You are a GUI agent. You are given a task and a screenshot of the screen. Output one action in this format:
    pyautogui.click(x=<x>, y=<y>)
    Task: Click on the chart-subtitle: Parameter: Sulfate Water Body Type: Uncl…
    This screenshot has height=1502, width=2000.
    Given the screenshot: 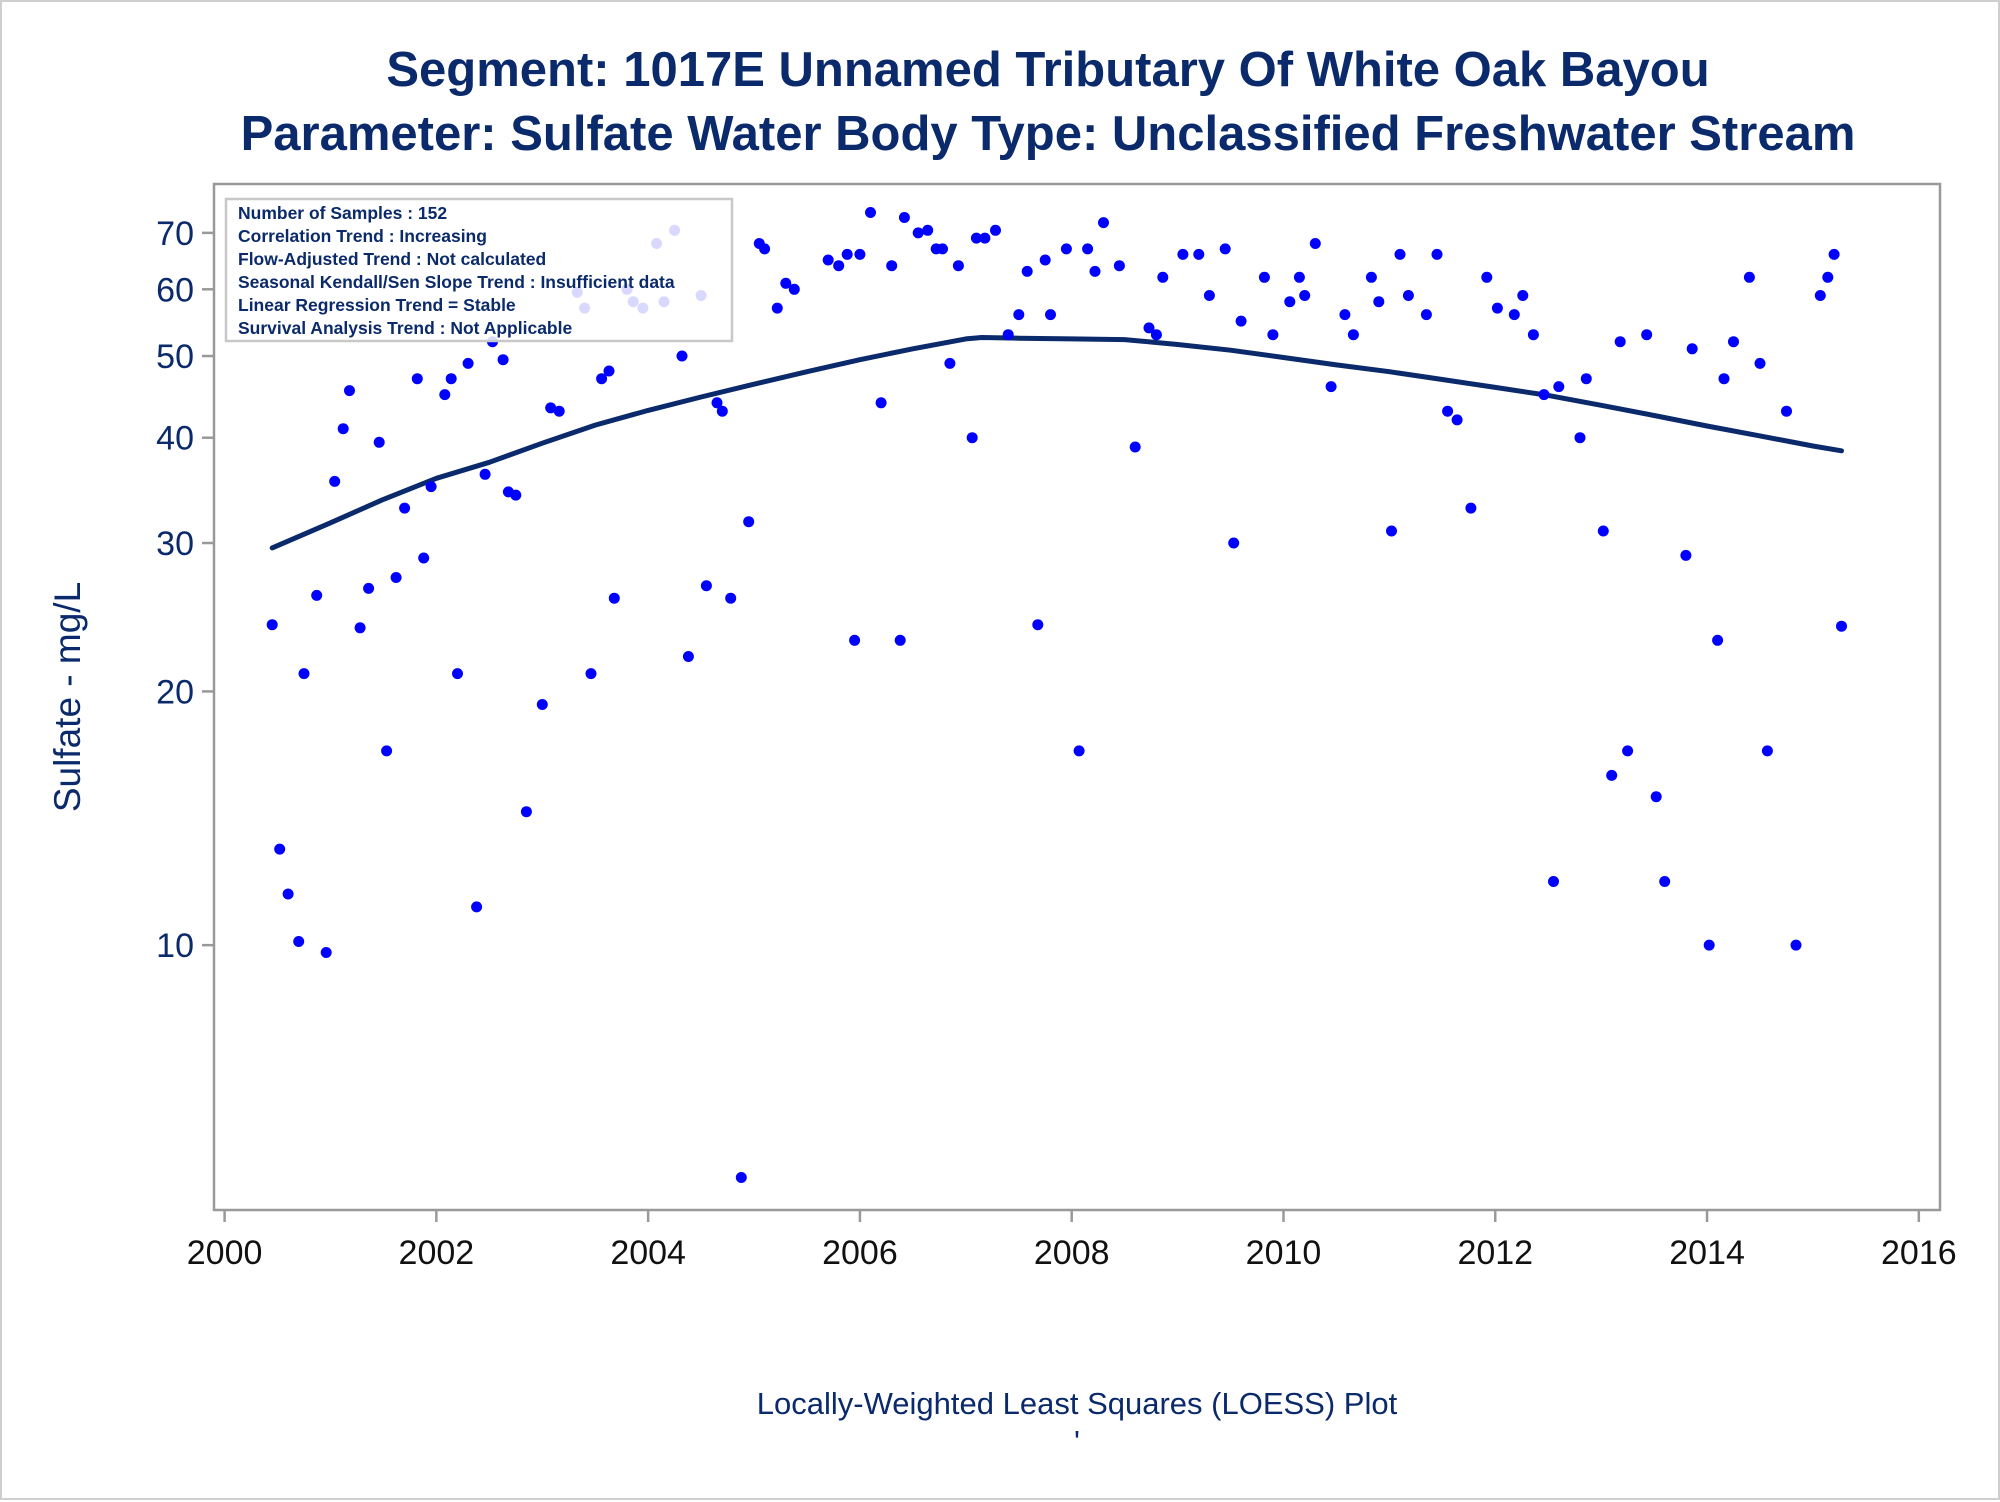 What is the action you would take?
    pyautogui.click(x=1048, y=134)
    